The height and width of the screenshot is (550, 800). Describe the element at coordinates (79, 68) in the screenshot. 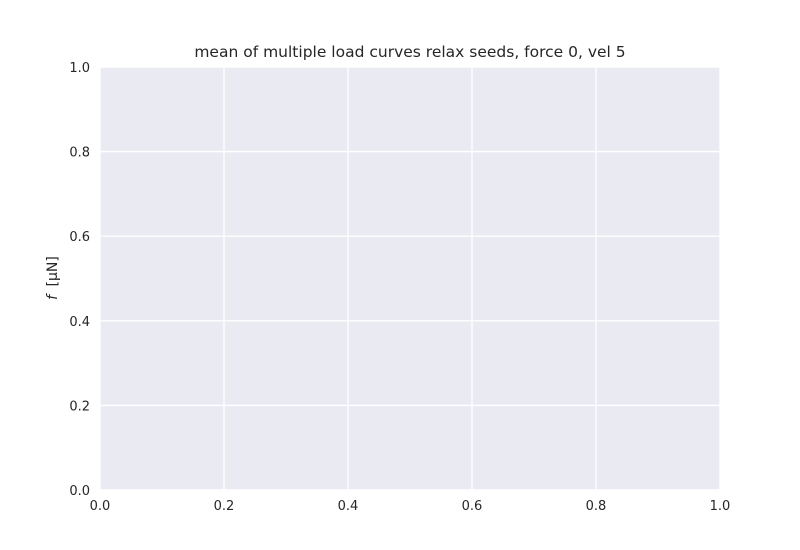

I see `y-tick-label: 1.0` at that location.